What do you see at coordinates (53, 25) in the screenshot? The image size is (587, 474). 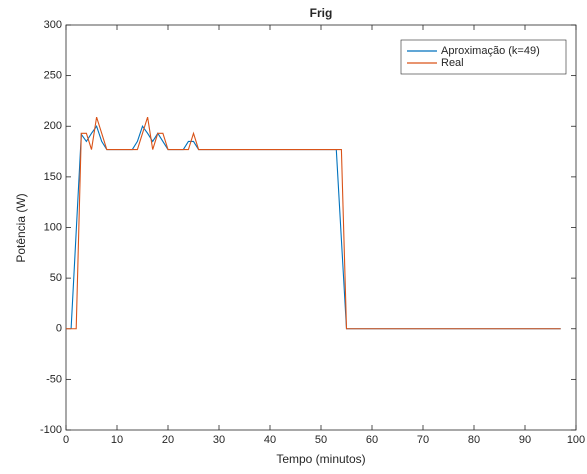 I see `y-tick-label: 300` at bounding box center [53, 25].